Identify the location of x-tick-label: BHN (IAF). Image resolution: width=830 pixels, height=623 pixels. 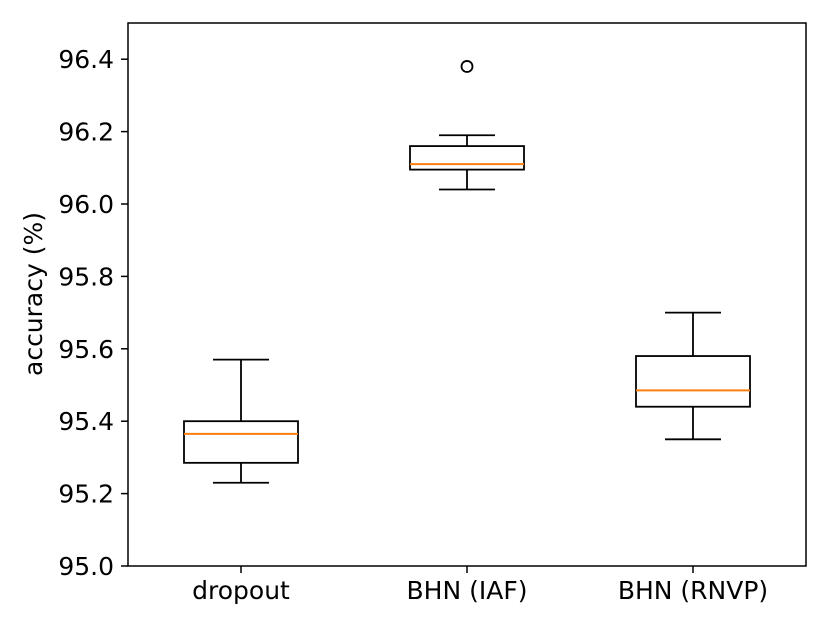
(467, 590).